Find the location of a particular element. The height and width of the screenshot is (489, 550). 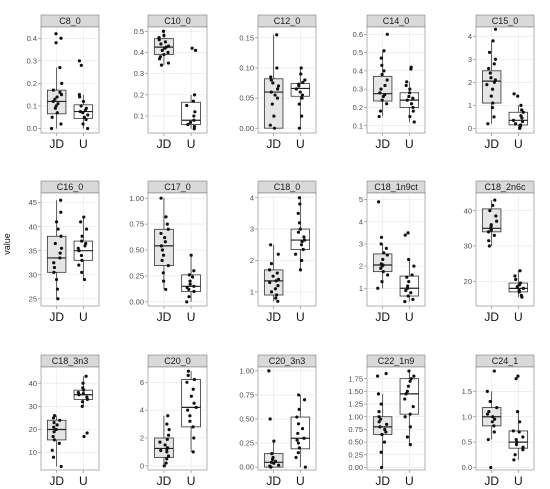

facet-panel: C18_0 1 2 3 4 JD U is located at coordinates (283, 252).